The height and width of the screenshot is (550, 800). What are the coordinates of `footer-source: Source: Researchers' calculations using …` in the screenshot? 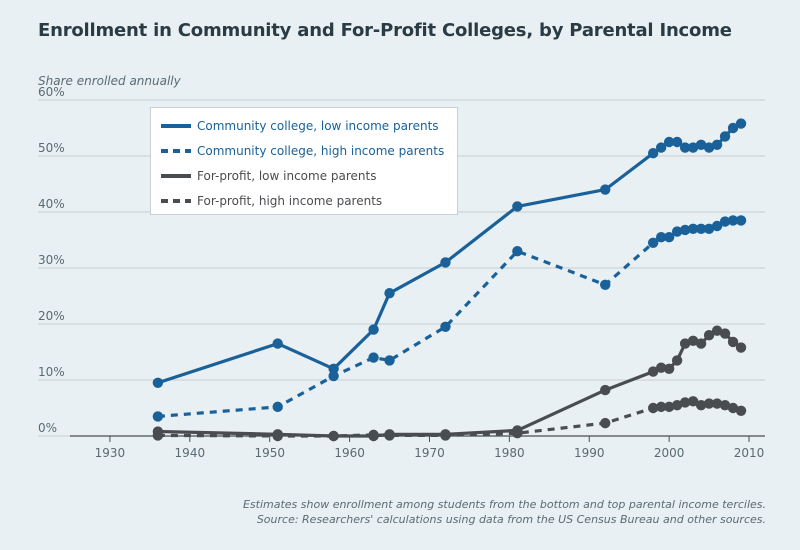 It's located at (511, 519).